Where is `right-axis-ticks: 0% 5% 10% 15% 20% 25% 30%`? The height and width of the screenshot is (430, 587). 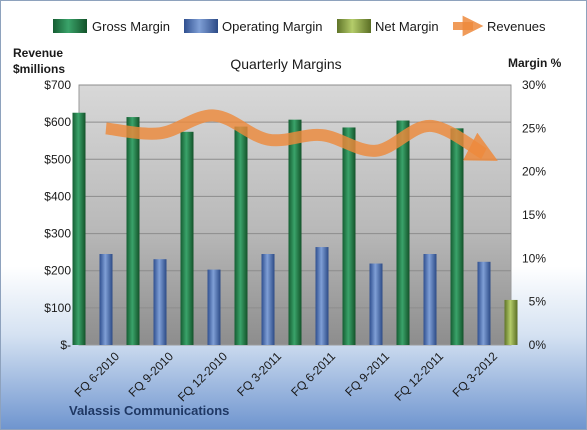 right-axis-ticks: 0% 5% 10% 15% 20% 25% 30% is located at coordinates (534, 215).